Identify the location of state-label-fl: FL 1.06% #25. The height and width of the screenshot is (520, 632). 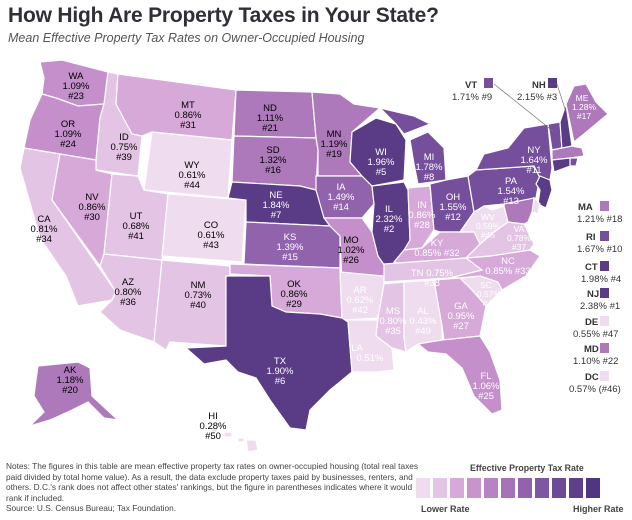
(486, 386).